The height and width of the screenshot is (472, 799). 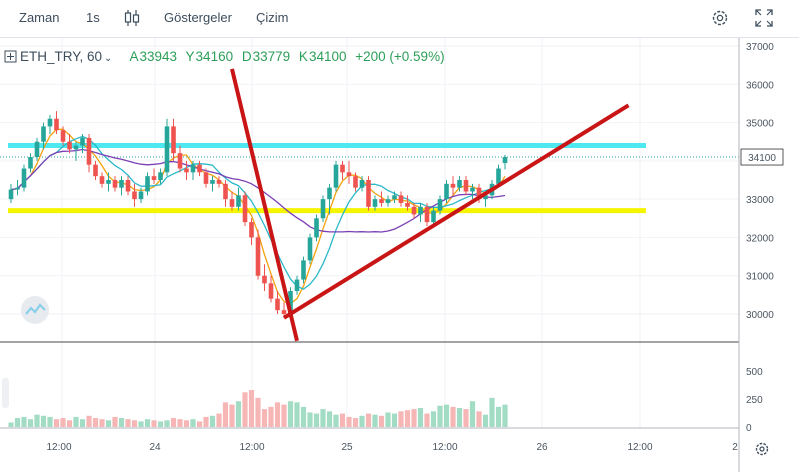 I want to click on indicators-button: Göstergeler, so click(x=198, y=17).